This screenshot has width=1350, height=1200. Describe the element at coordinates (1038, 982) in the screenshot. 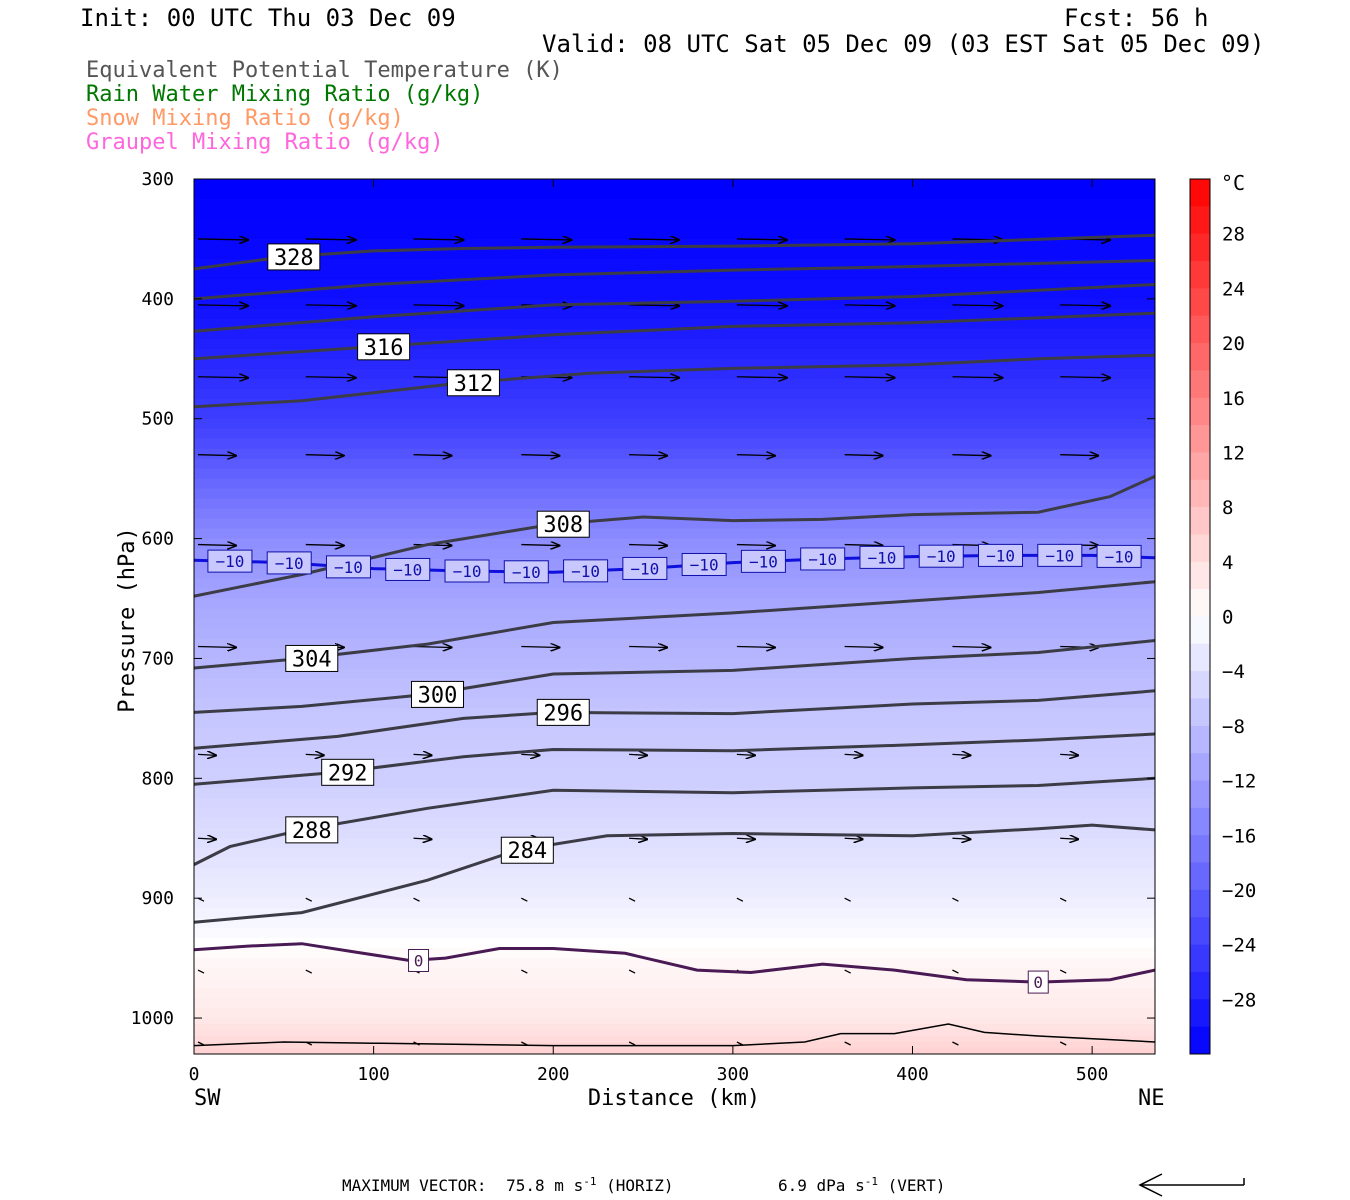

I see `isotherm-label: 0` at that location.